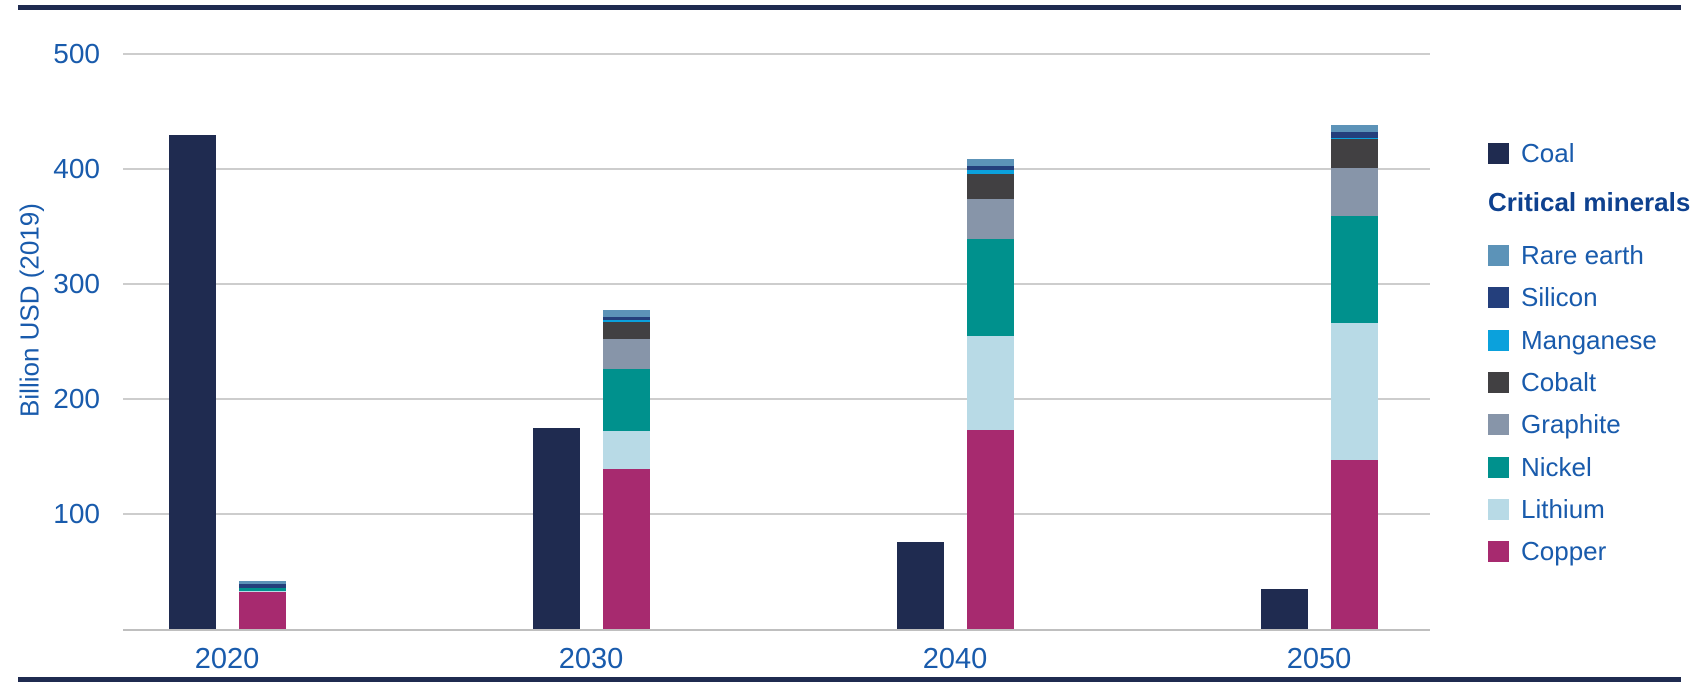  What do you see at coordinates (262, 610) in the screenshot?
I see `bar-segment-copper-2020` at bounding box center [262, 610].